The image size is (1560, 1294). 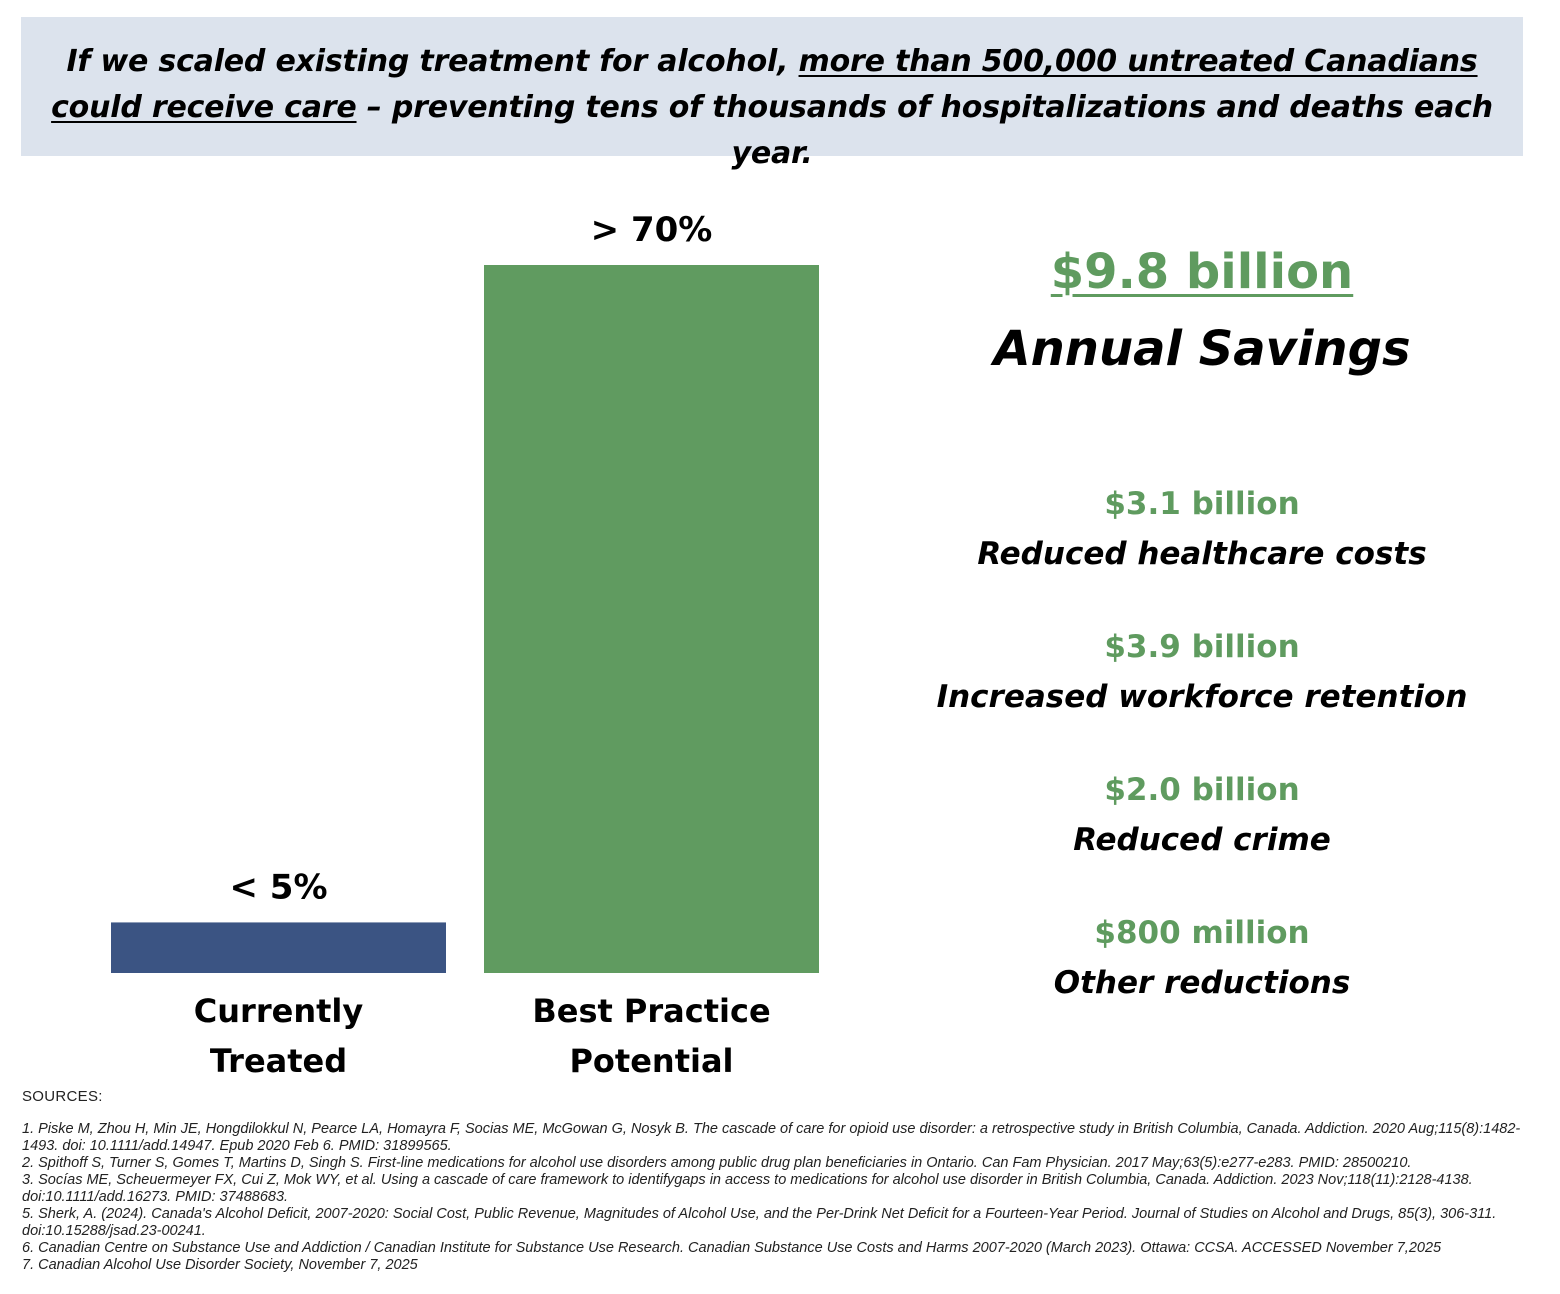 I want to click on savings-item-value: $2.0 billion, so click(x=1202, y=790).